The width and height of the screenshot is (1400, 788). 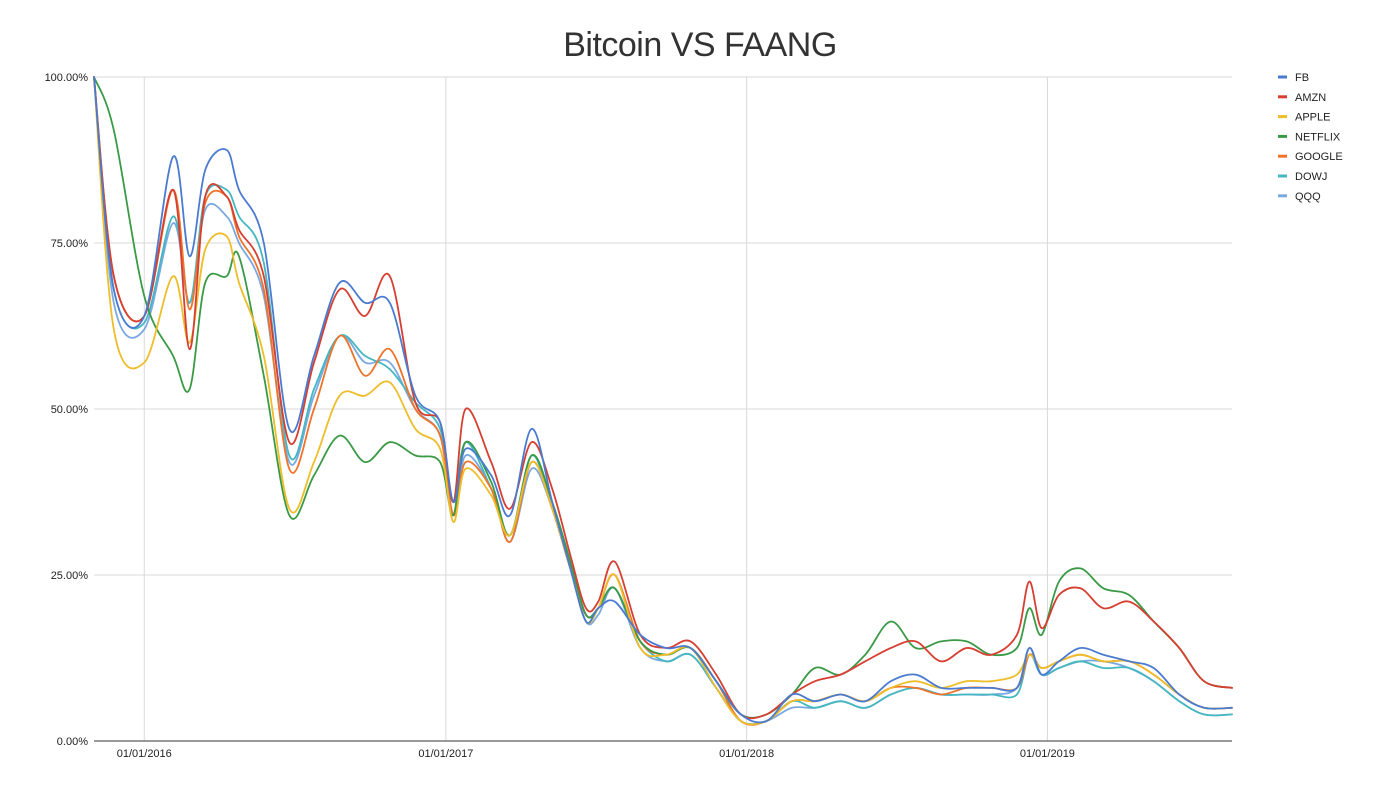 I want to click on legend-label: GOOGLE, so click(x=1319, y=157).